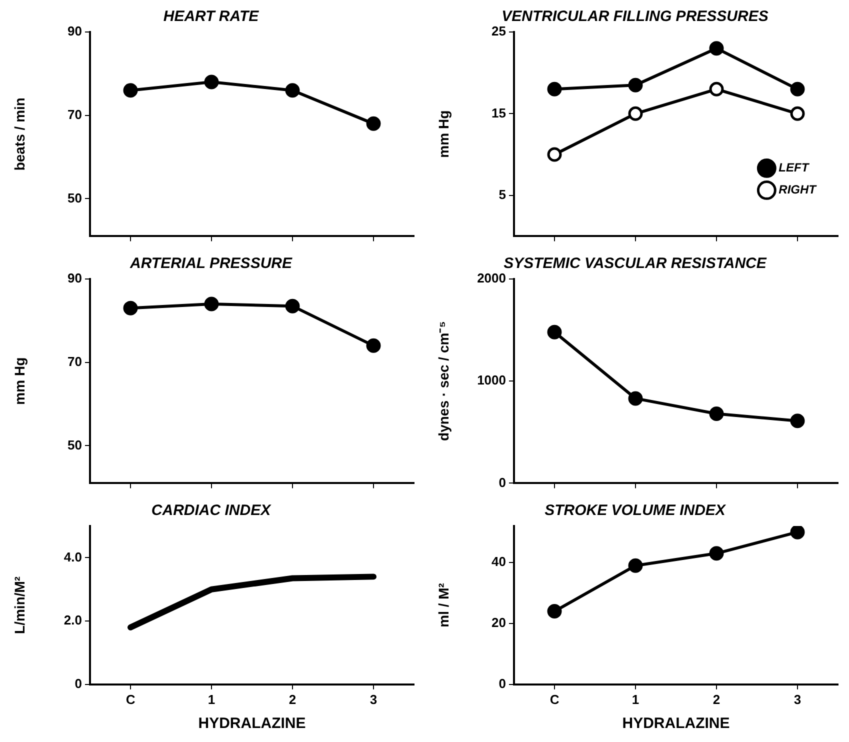  What do you see at coordinates (443, 381) in the screenshot?
I see `y-axis-title: dynes · sec / cm⁻⁵` at bounding box center [443, 381].